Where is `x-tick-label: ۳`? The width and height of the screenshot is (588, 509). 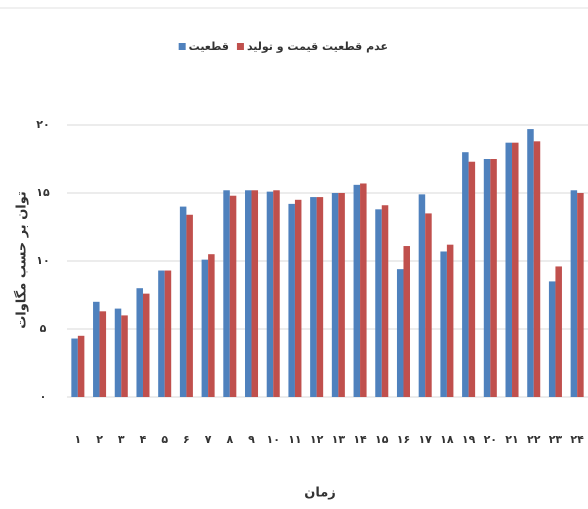 x-tick-label: ۳ is located at coordinates (121, 439).